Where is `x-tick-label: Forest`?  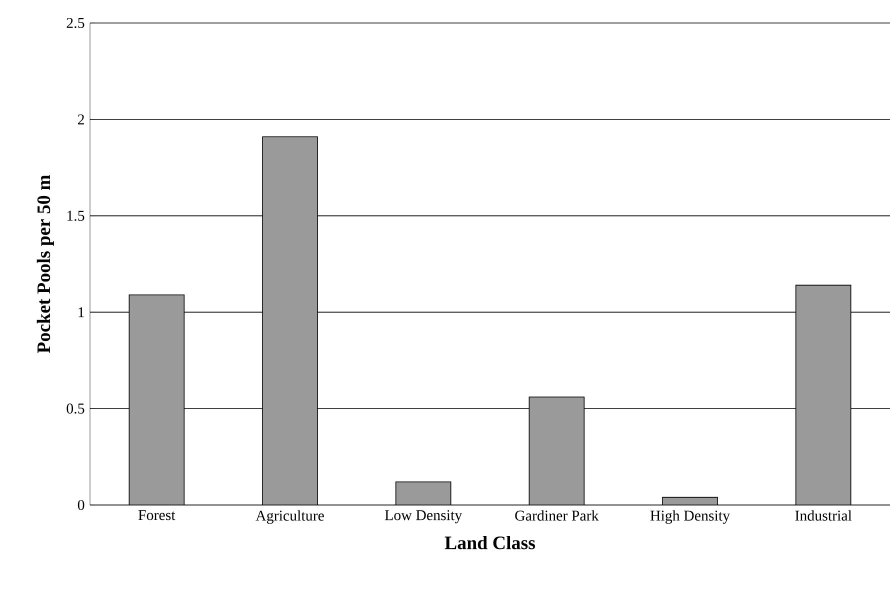
x-tick-label: Forest is located at coordinates (157, 515).